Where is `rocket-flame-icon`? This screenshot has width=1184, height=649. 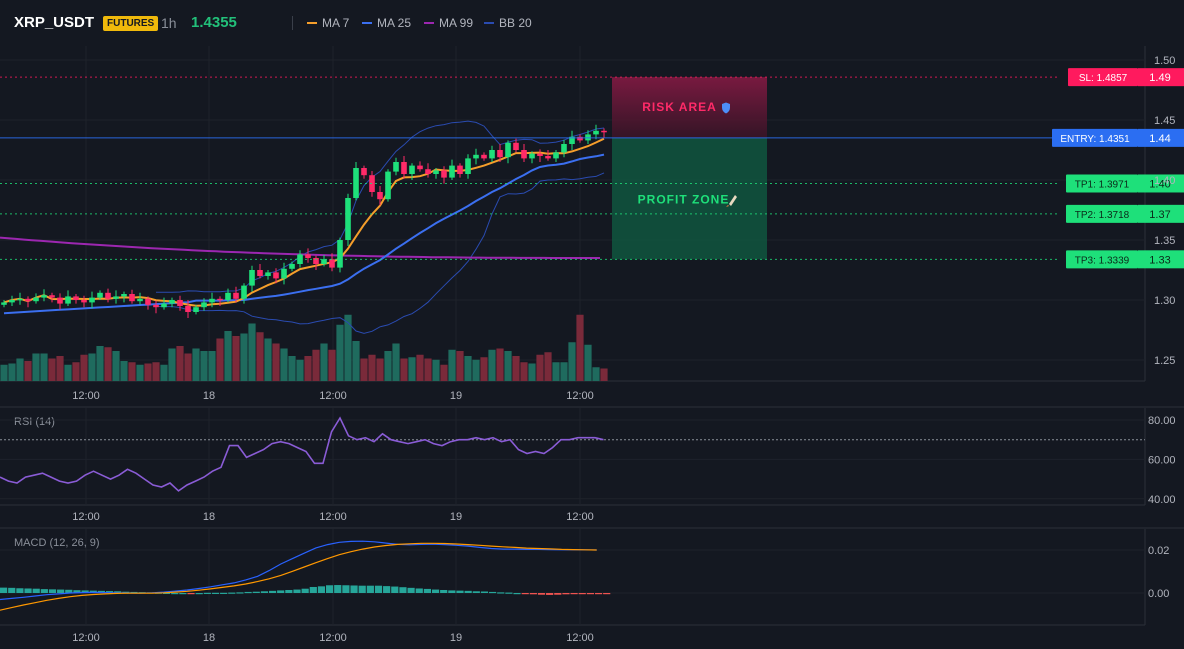 rocket-flame-icon is located at coordinates (727, 206).